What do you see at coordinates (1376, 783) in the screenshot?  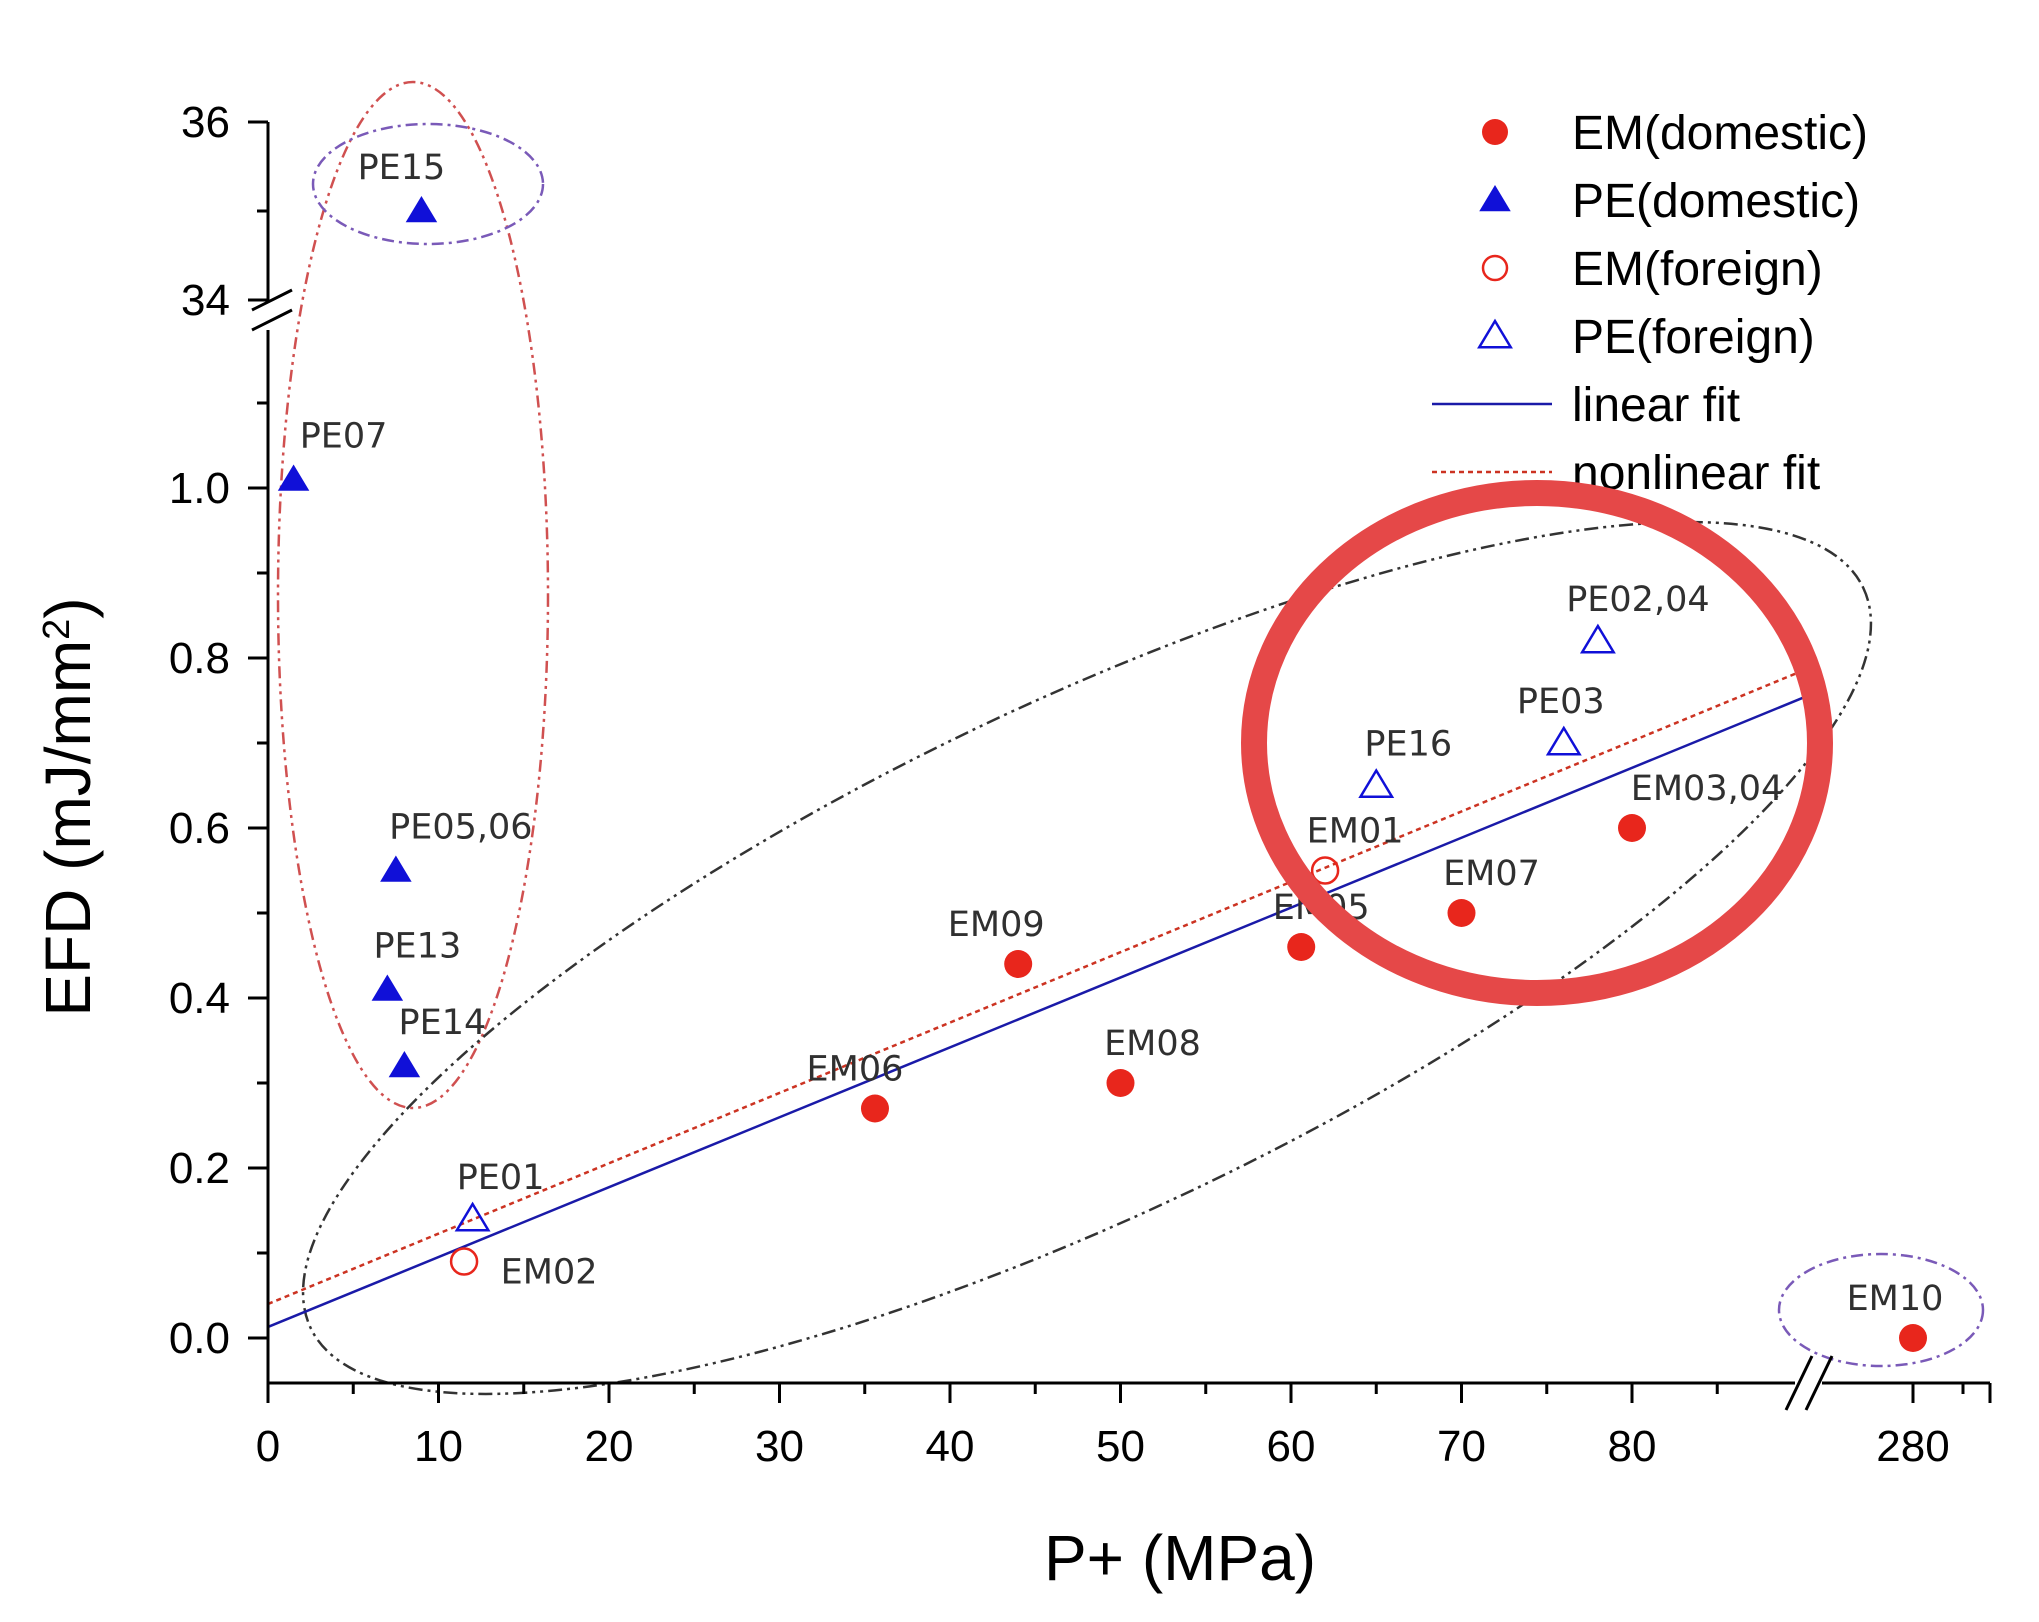 I see `marker-pe16` at bounding box center [1376, 783].